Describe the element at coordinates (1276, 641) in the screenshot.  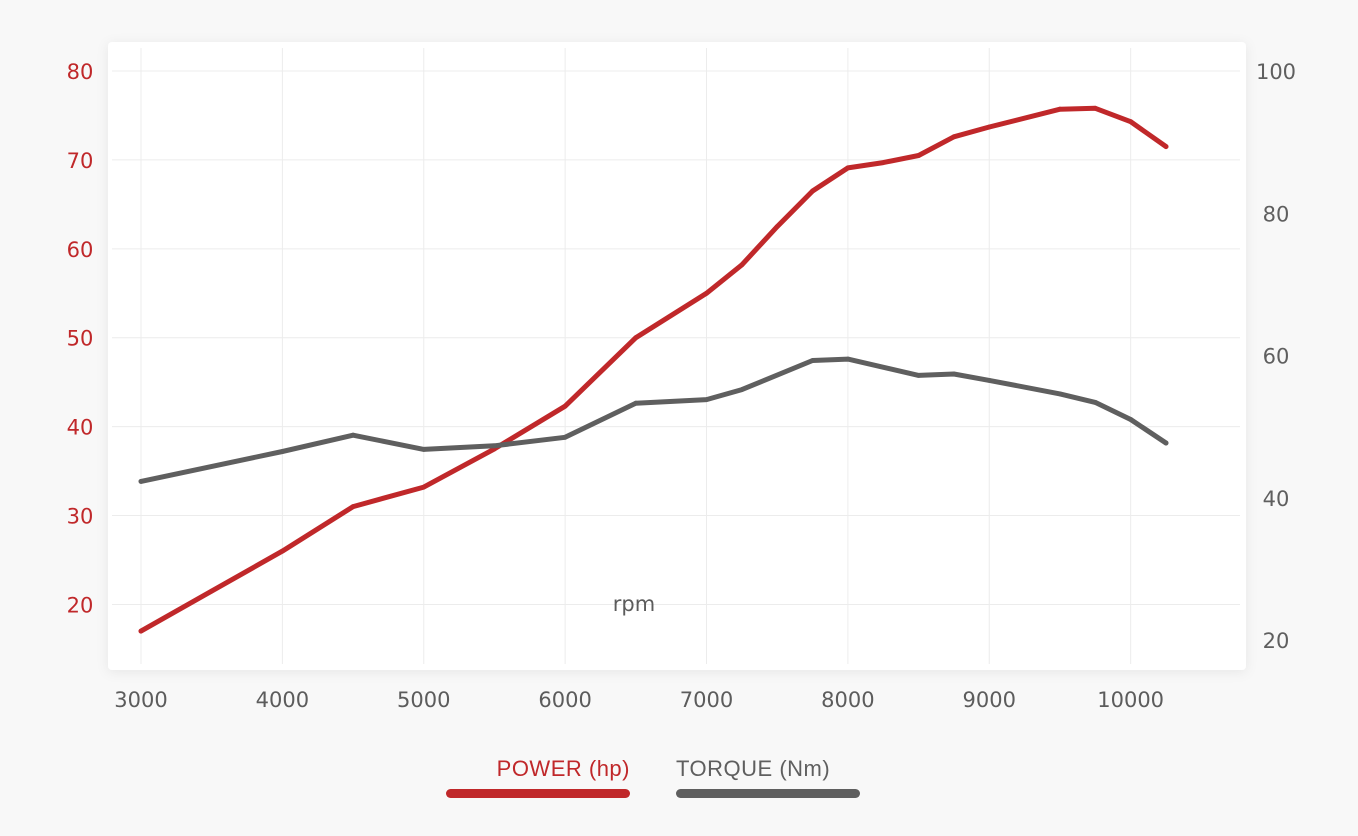
I see `y-right-tick-label: 20` at that location.